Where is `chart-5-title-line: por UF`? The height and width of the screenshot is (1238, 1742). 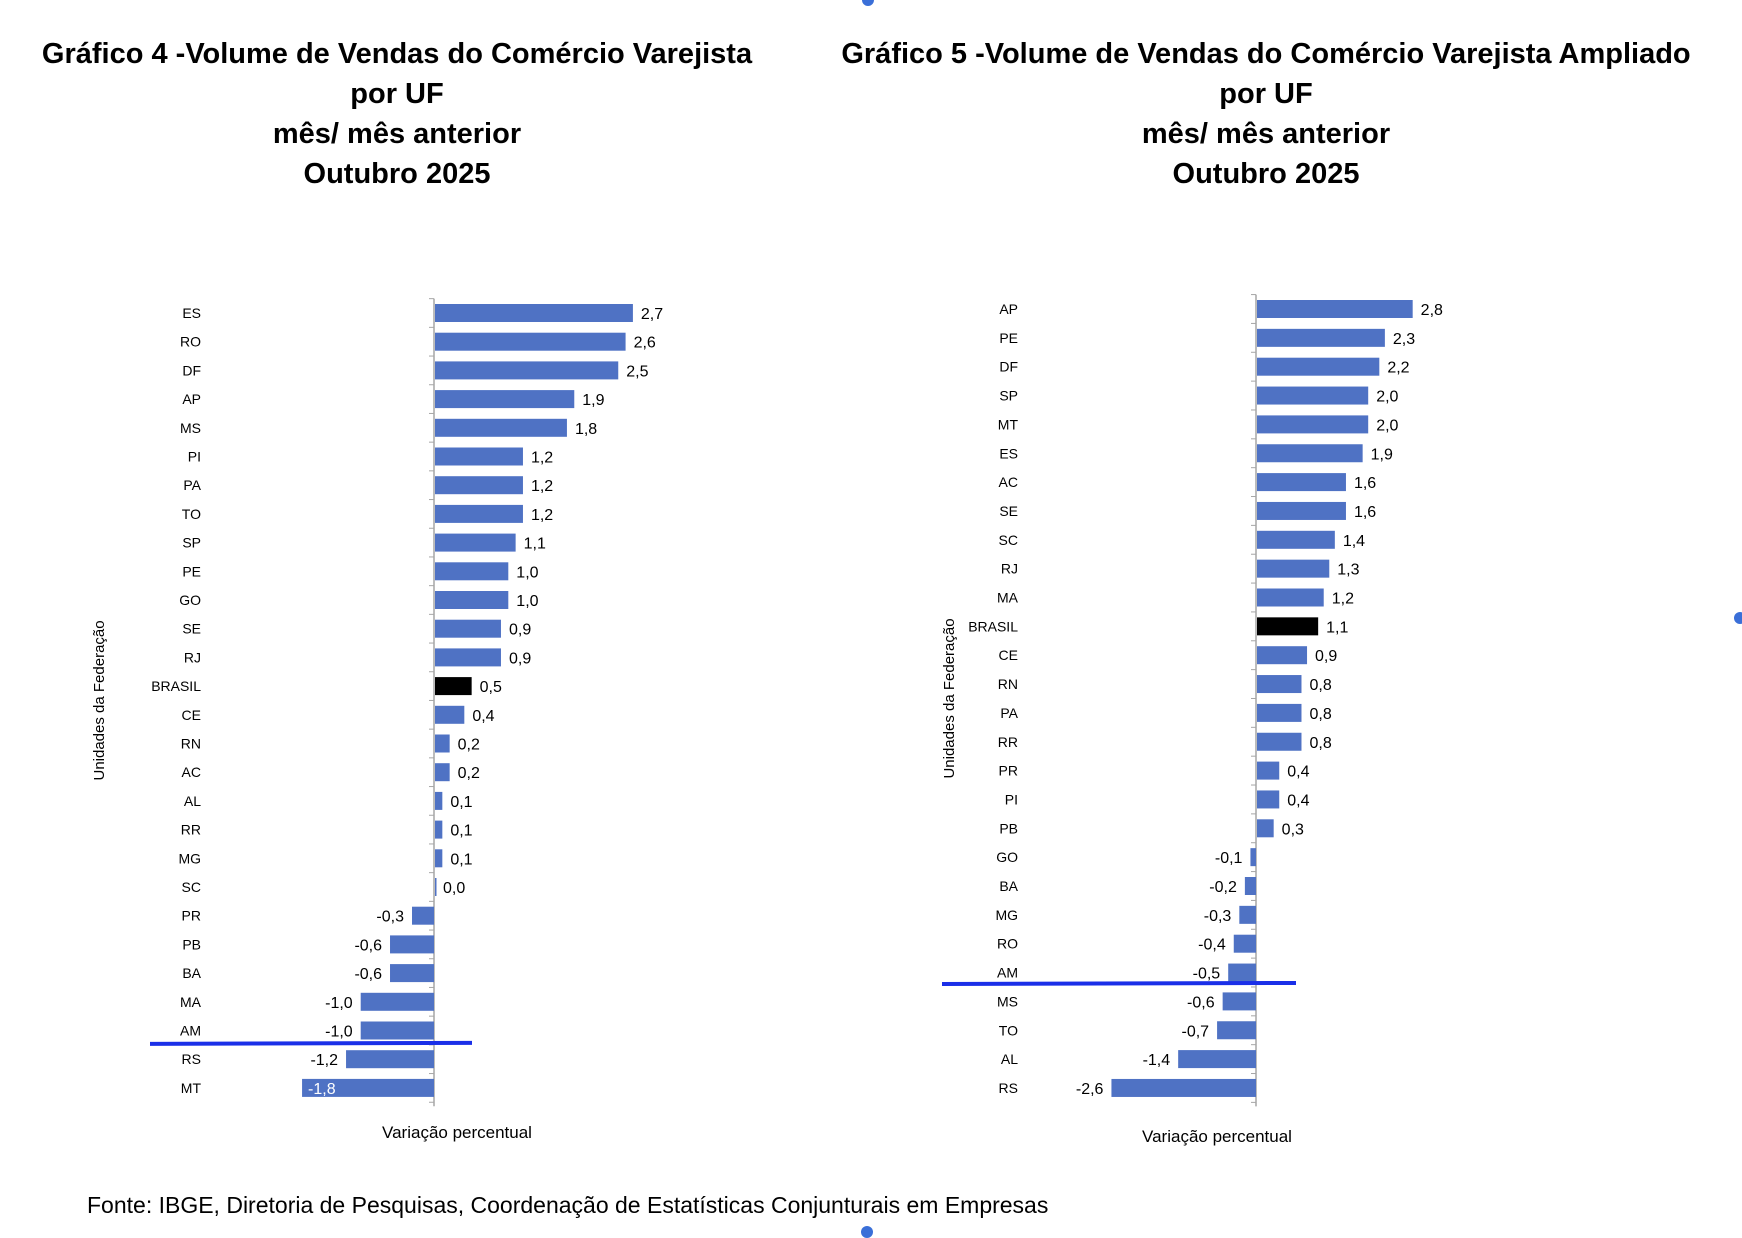 chart-5-title-line: por UF is located at coordinates (1266, 94).